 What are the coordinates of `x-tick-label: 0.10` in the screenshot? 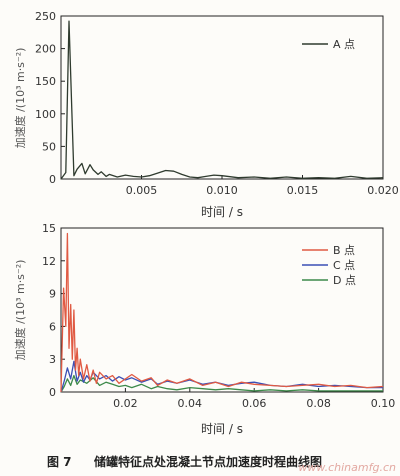 It's located at (383, 403).